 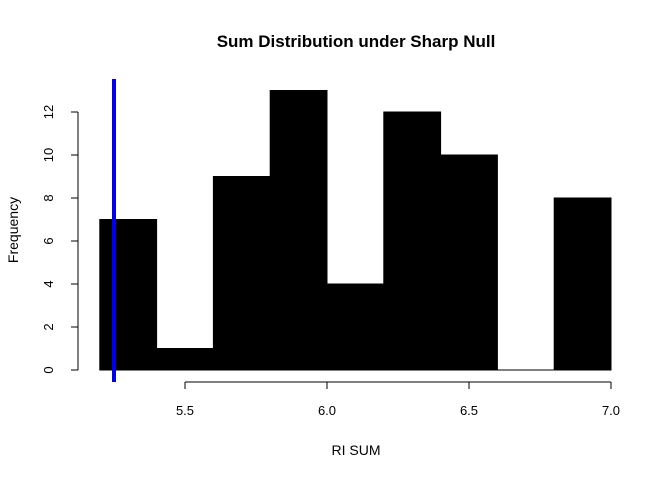 What do you see at coordinates (48, 369) in the screenshot?
I see `y-tick-label: 0` at bounding box center [48, 369].